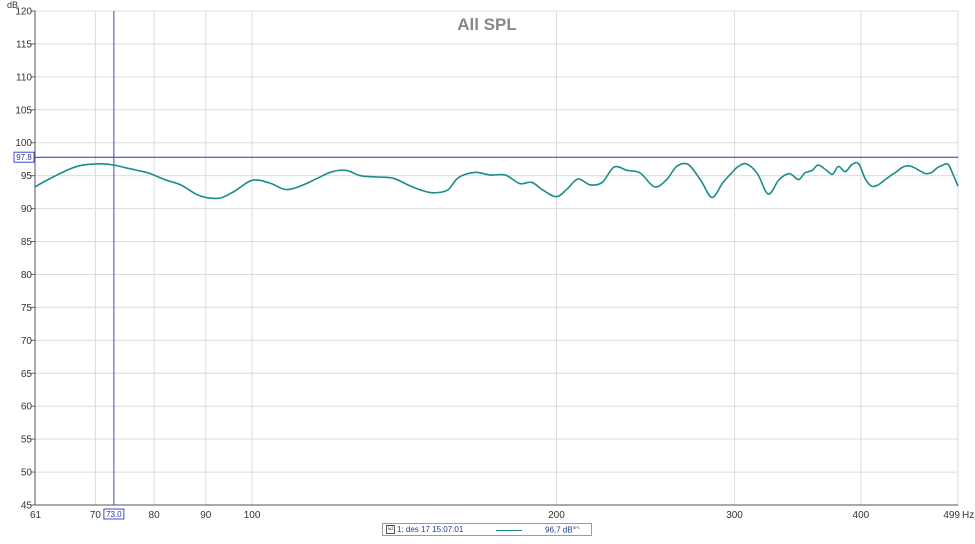 This screenshot has width=975, height=544. What do you see at coordinates (12, 5) in the screenshot?
I see `y-axis-unit: dB` at bounding box center [12, 5].